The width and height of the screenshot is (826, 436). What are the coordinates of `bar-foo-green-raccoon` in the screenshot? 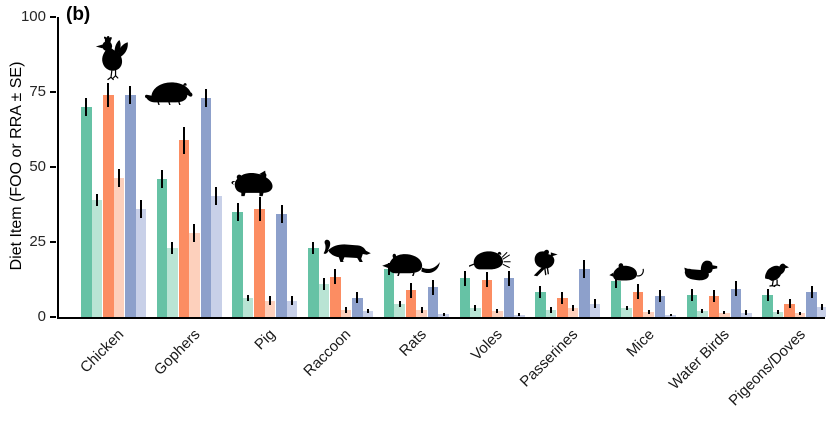 It's located at (313, 279).